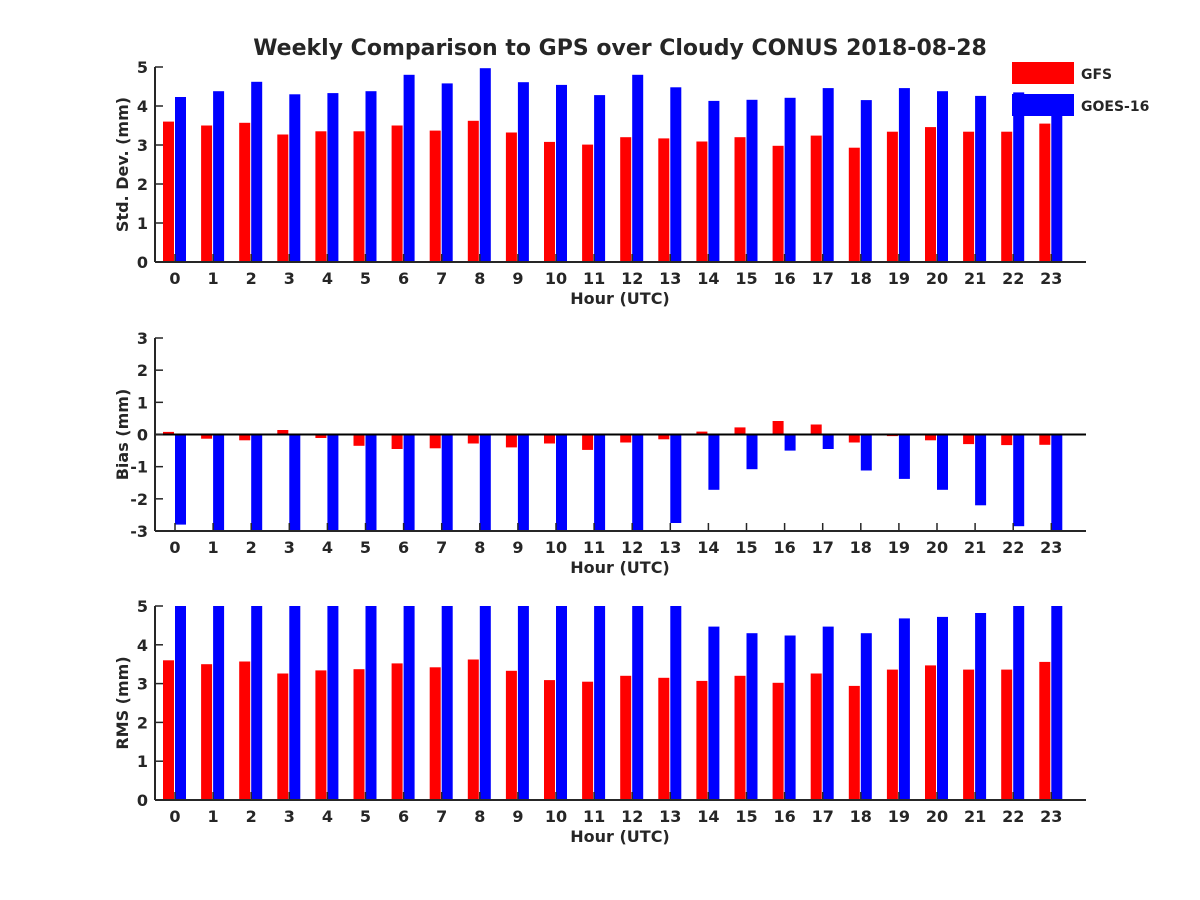 Image resolution: width=1200 pixels, height=900 pixels. Describe the element at coordinates (670, 547) in the screenshot. I see `bias-xtick-label: 13` at that location.